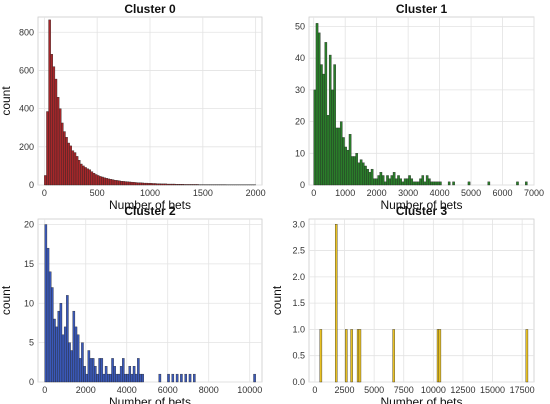 Image resolution: width=550 pixels, height=404 pixels. Describe the element at coordinates (26, 70) in the screenshot. I see `y-tick-label: 600` at that location.